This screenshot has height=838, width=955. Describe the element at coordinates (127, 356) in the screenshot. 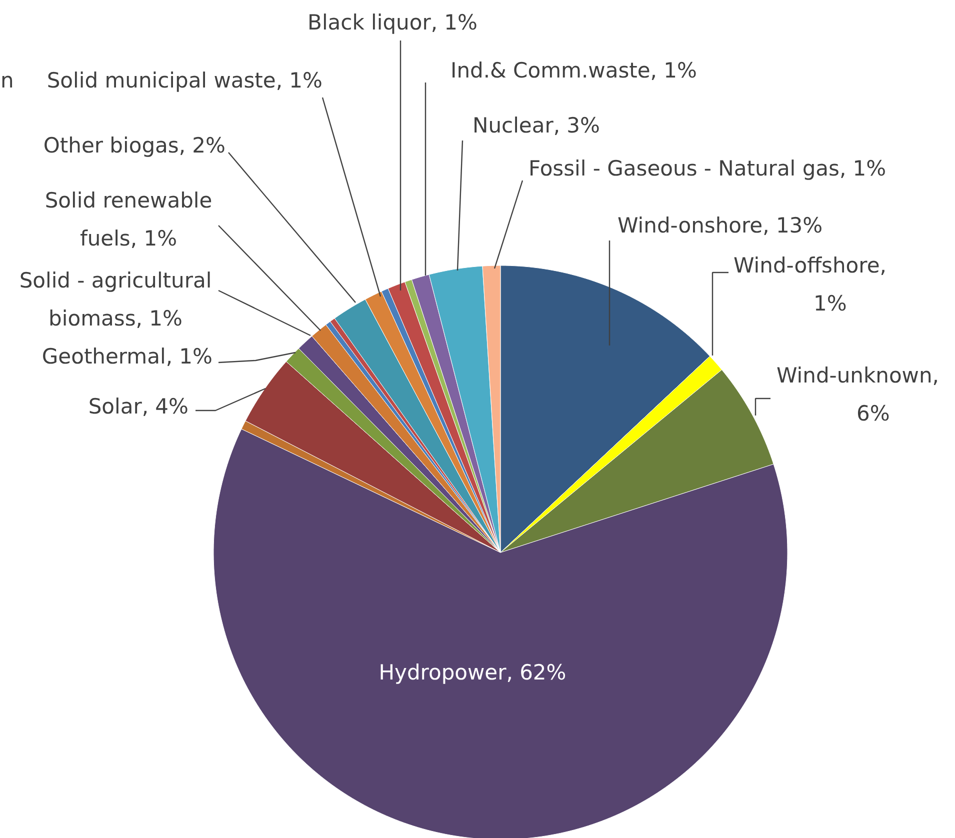

I see `slice-label: Geothermal, 1%` at that location.